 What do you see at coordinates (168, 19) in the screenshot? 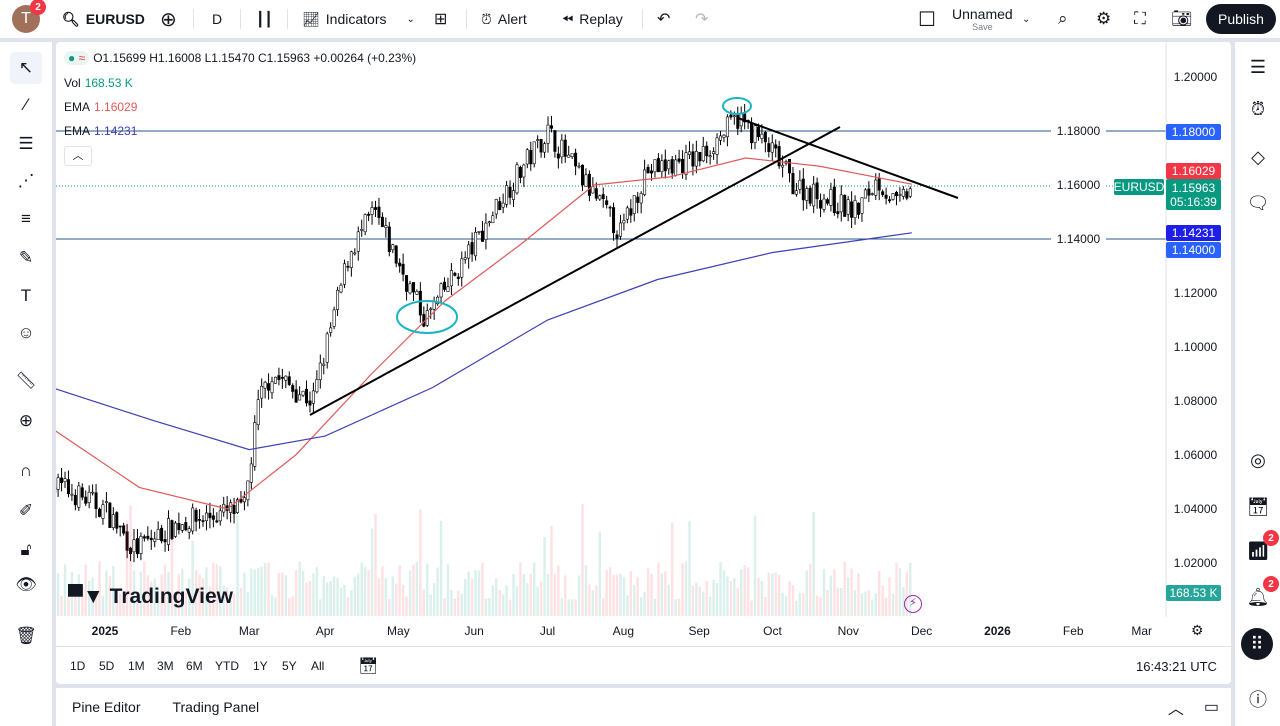
I see `compare-symbol-button: ⊕` at bounding box center [168, 19].